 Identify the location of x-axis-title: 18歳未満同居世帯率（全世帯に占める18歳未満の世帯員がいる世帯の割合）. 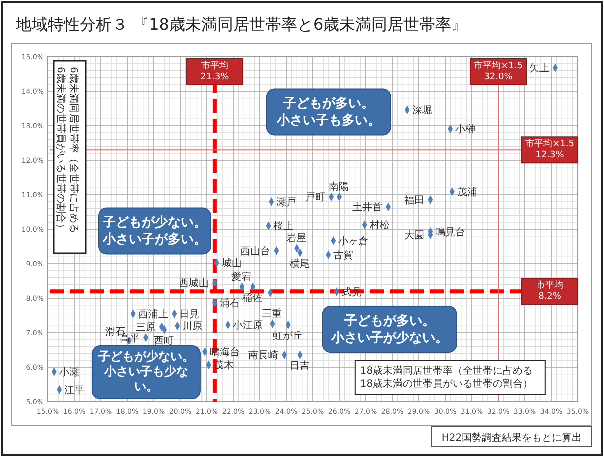
(447, 377).